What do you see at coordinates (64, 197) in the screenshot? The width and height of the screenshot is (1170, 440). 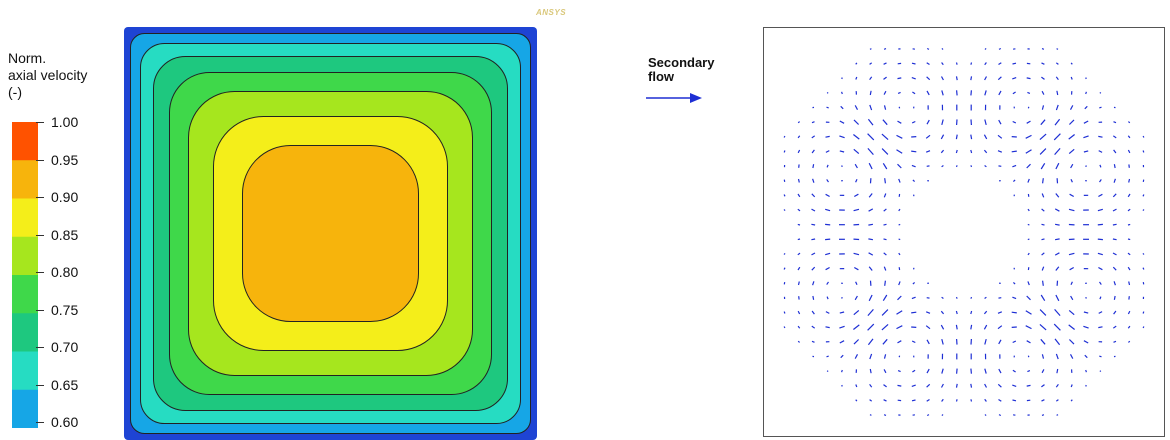 I see `colorbar-tick-label: 0.90` at bounding box center [64, 197].